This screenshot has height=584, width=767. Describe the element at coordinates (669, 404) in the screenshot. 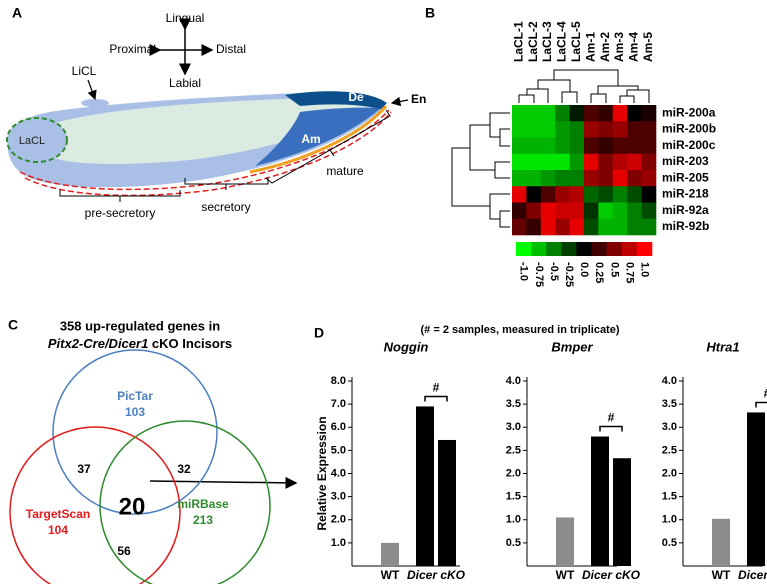

I see `y-tick-label: 3.5` at that location.